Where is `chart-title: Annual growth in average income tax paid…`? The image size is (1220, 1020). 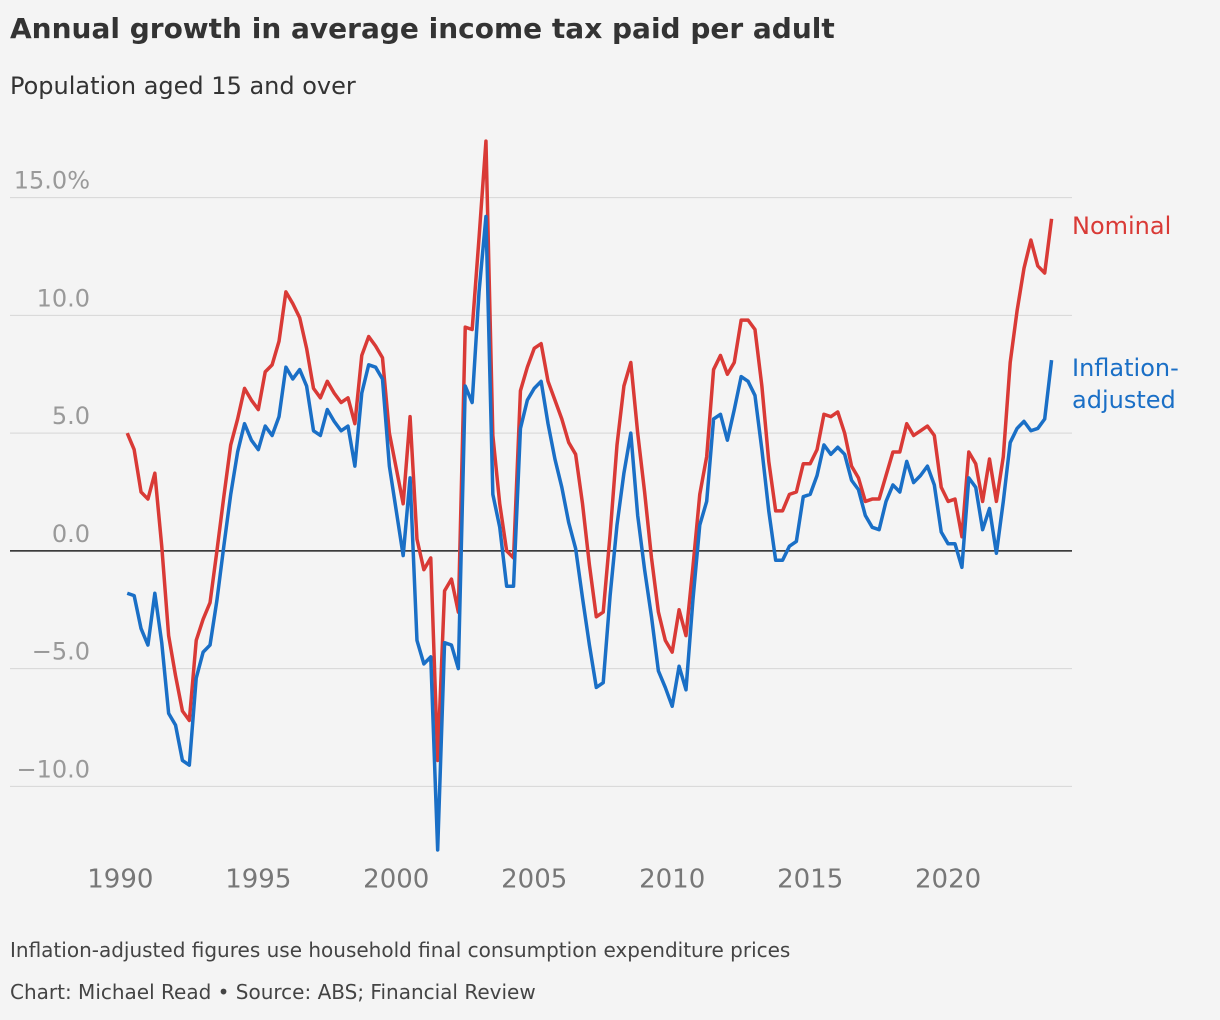
chart-title: Annual growth in average income tax paid… is located at coordinates (422, 28).